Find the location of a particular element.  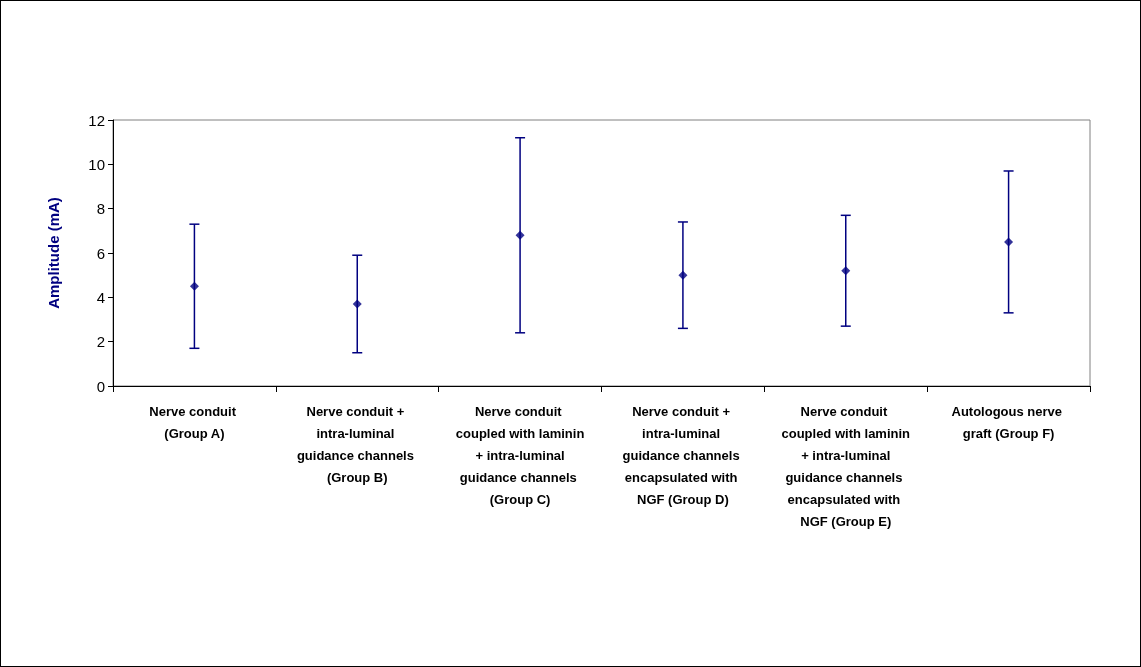

y-tick-label: 12 is located at coordinates (96, 120).